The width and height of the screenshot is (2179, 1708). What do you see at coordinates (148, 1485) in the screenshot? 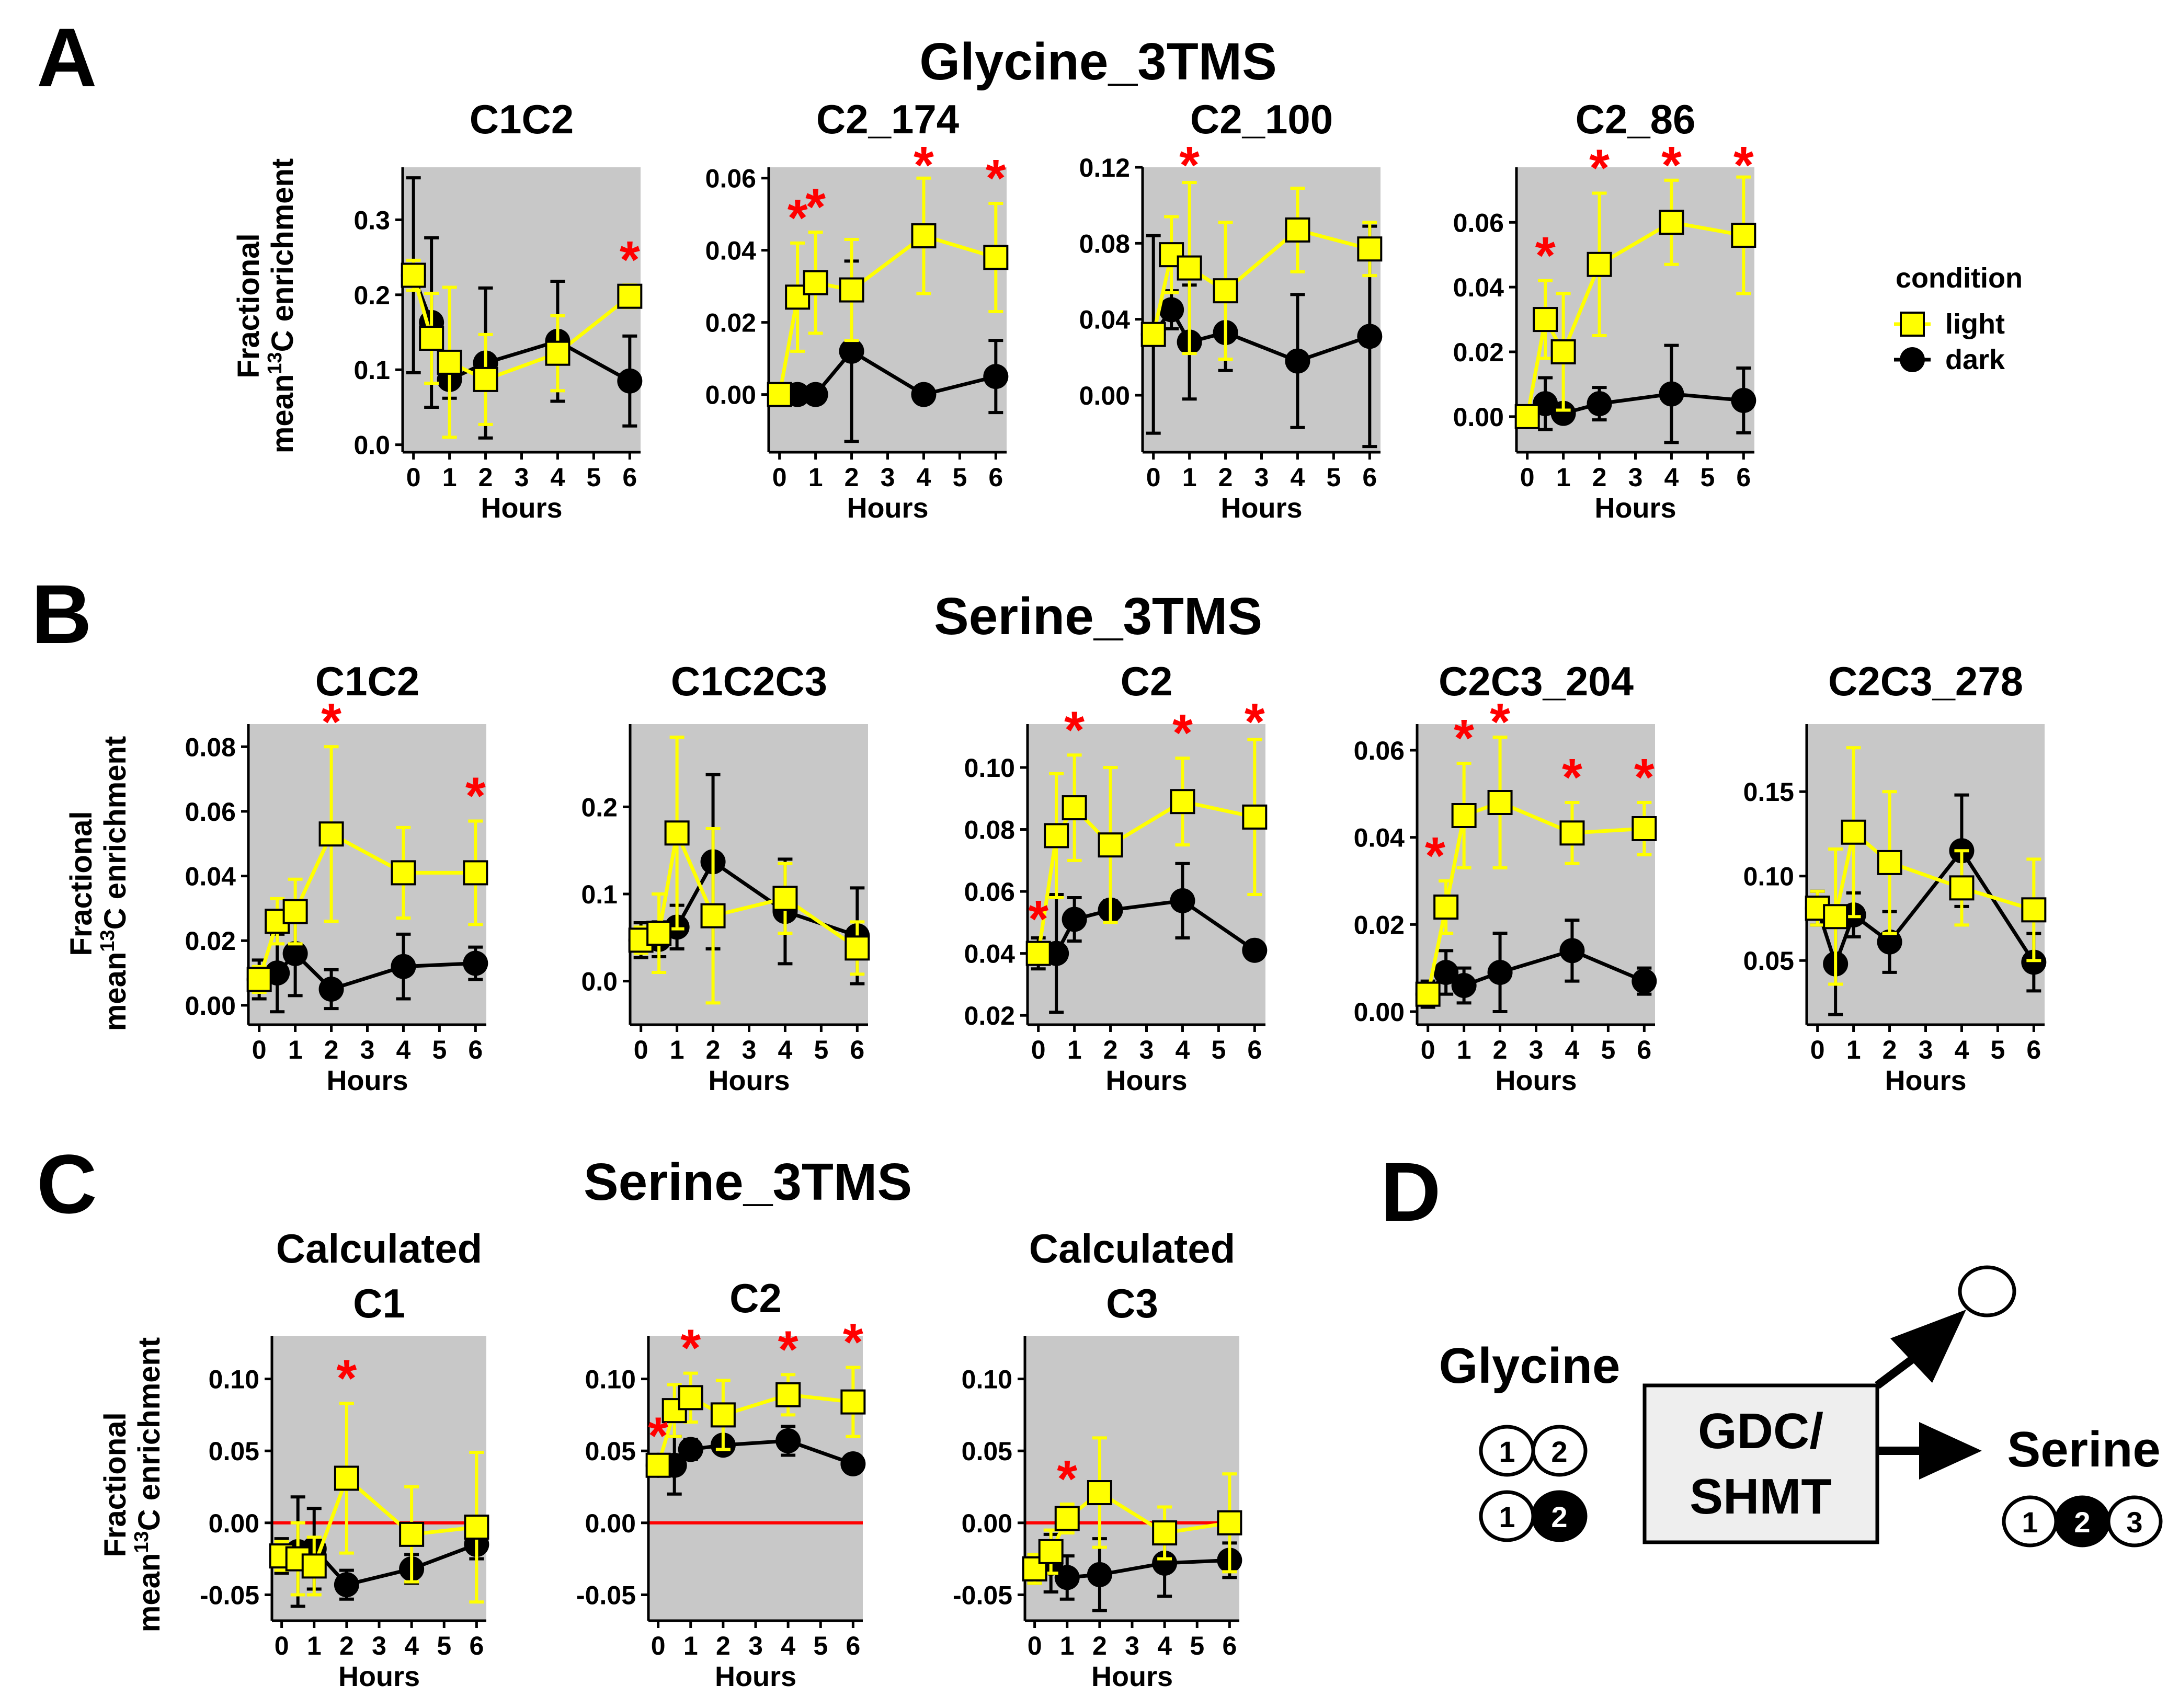
I see `y-axis-label-line2: mean13C enrichment` at bounding box center [148, 1485].